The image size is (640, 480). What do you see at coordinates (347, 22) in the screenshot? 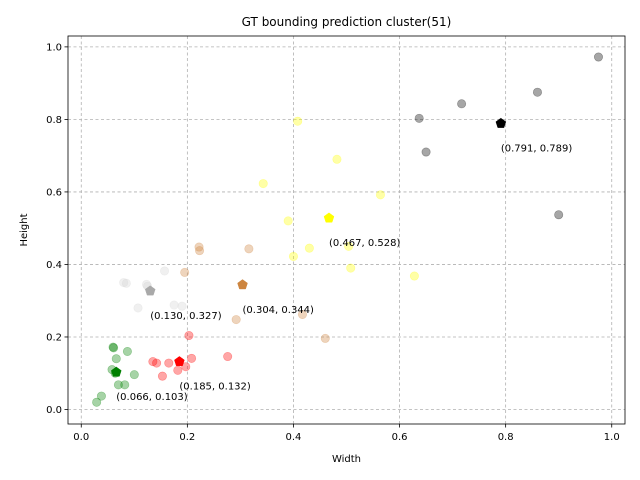
I see `chart-title: GT bounding prediction cluster(51)` at bounding box center [347, 22].